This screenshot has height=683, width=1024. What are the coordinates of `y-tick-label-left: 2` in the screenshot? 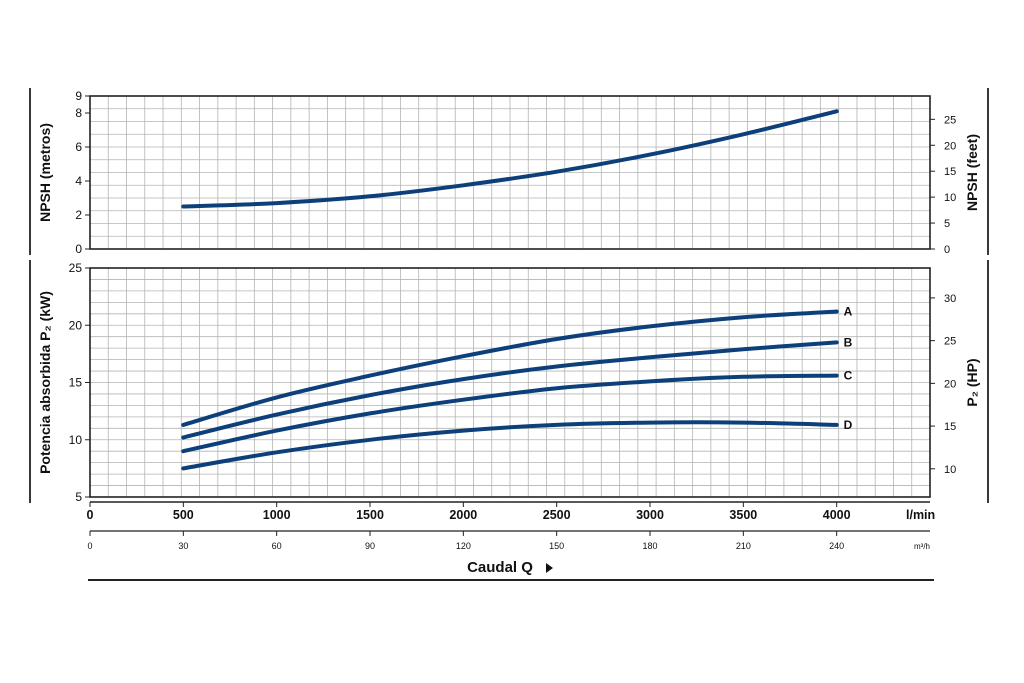 It's located at (78, 215).